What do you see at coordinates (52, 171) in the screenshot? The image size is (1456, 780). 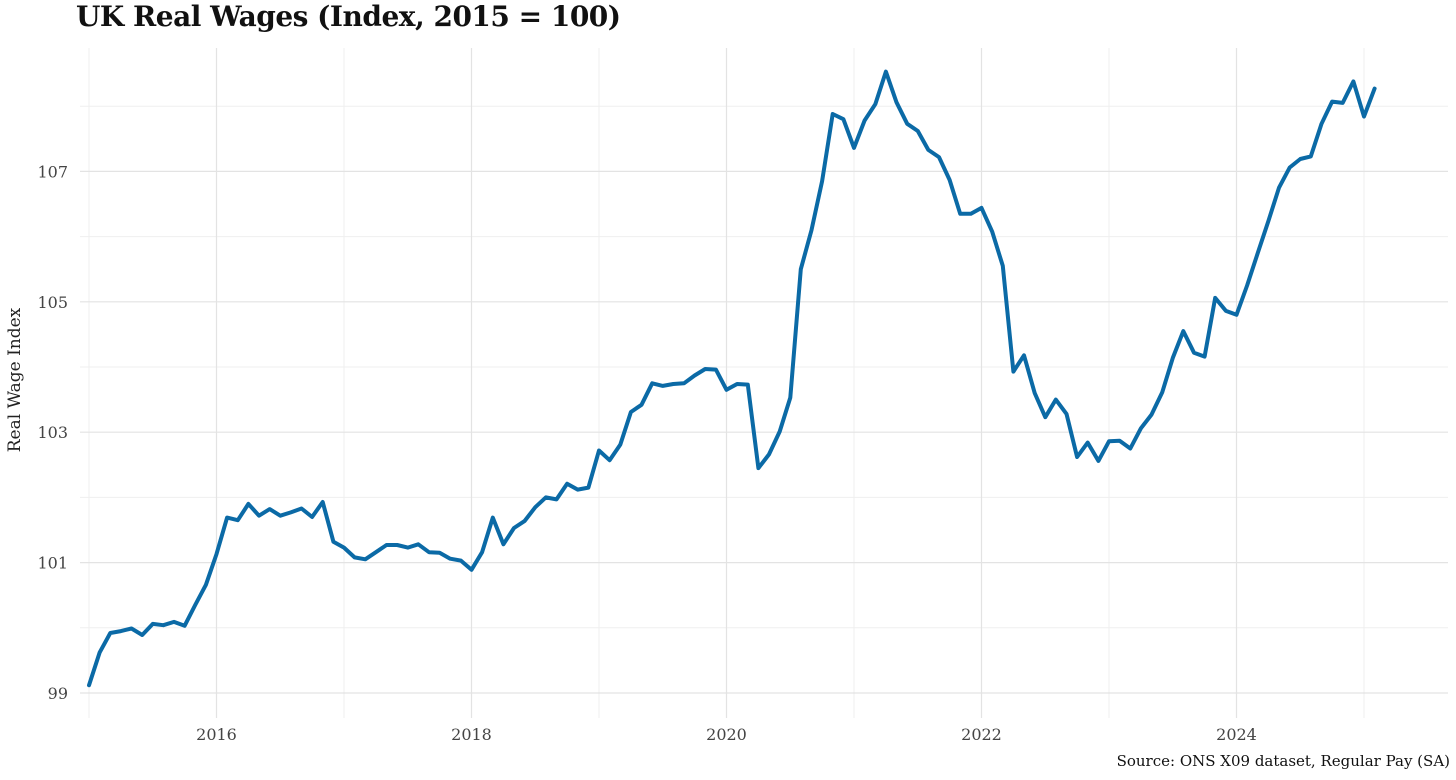 I see `y-tick-label: 107` at bounding box center [52, 171].